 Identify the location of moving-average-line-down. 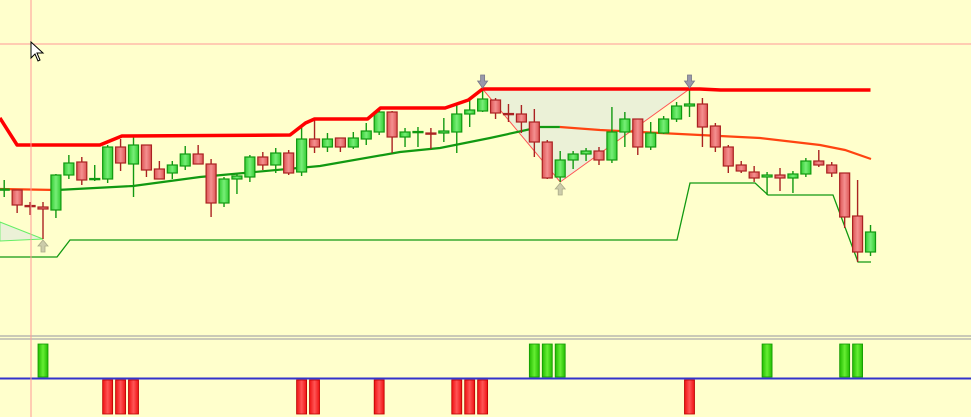
(715, 143).